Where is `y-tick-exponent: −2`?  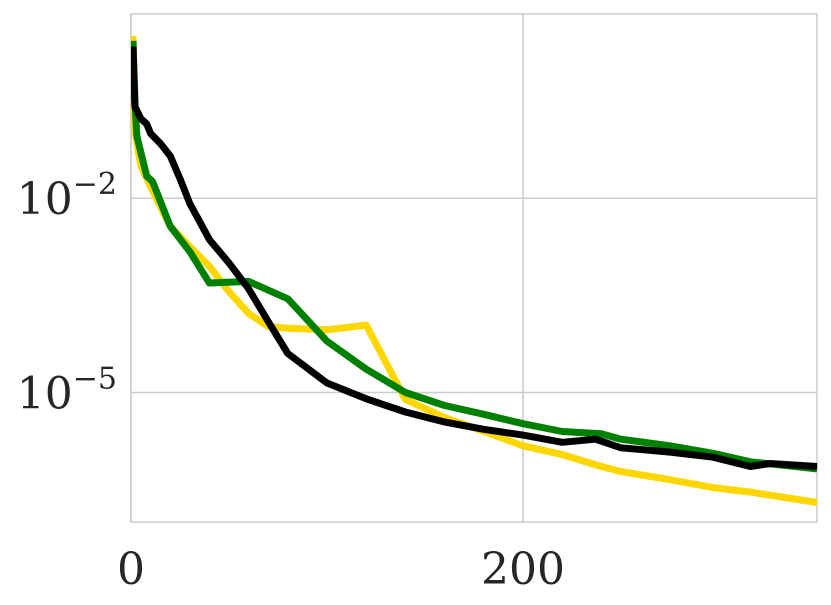 y-tick-exponent: −2 is located at coordinates (95, 184).